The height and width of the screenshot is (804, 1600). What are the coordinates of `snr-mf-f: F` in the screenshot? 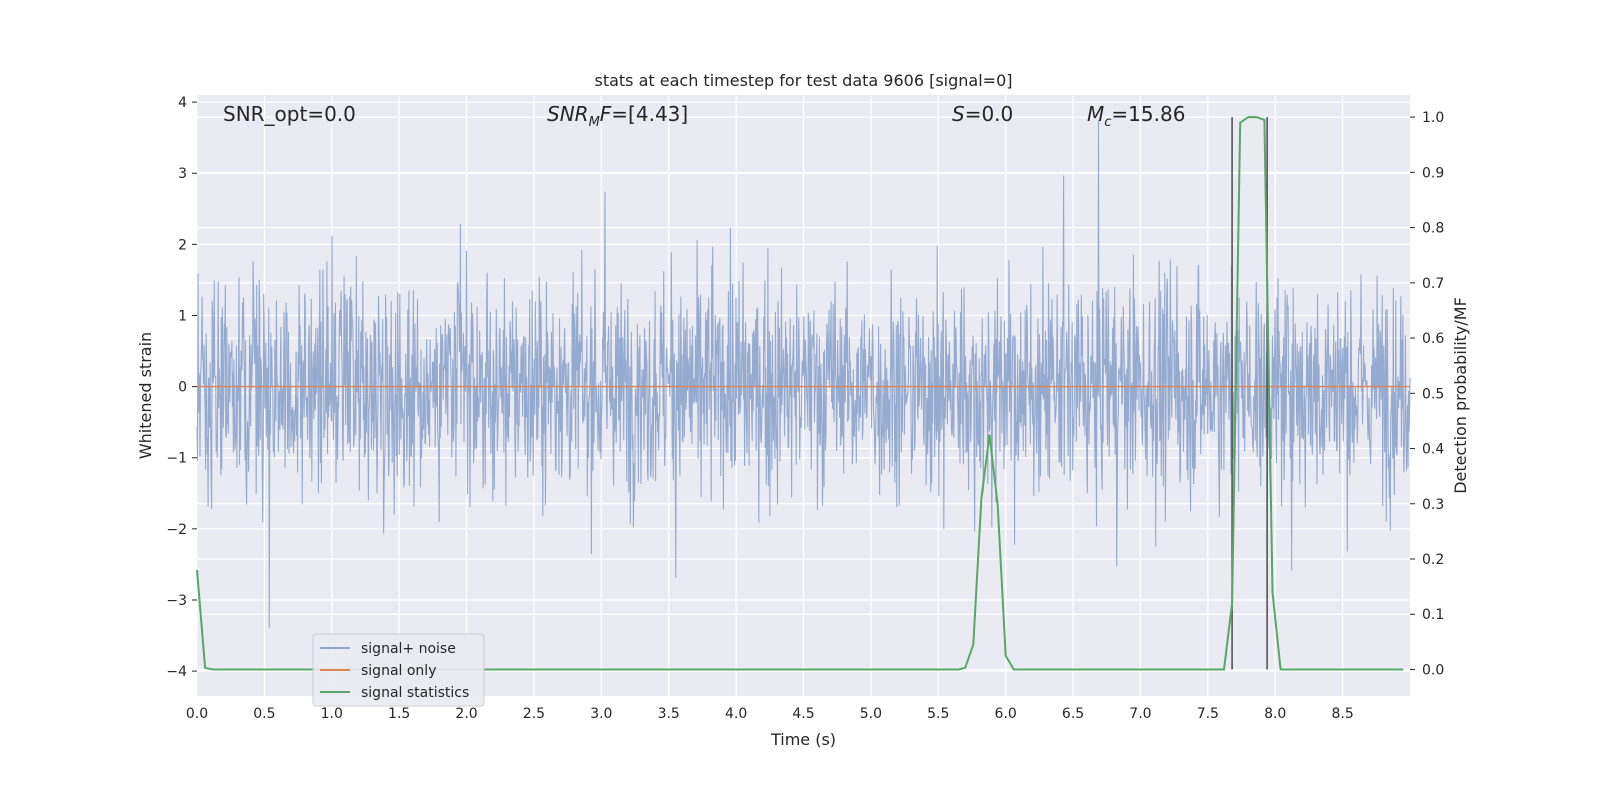 It's located at (606, 114).